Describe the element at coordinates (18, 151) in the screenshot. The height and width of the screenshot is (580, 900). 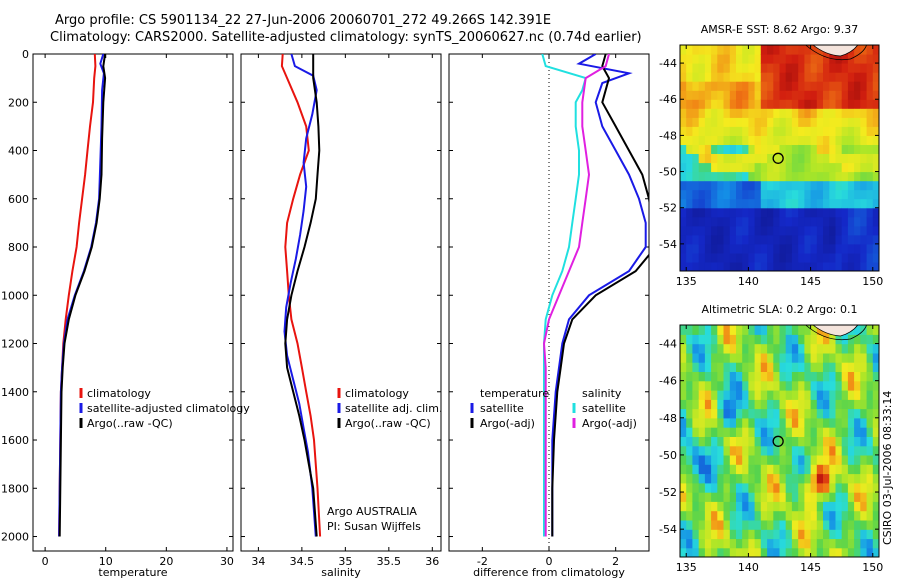
I see `y-tick-label: 400` at that location.